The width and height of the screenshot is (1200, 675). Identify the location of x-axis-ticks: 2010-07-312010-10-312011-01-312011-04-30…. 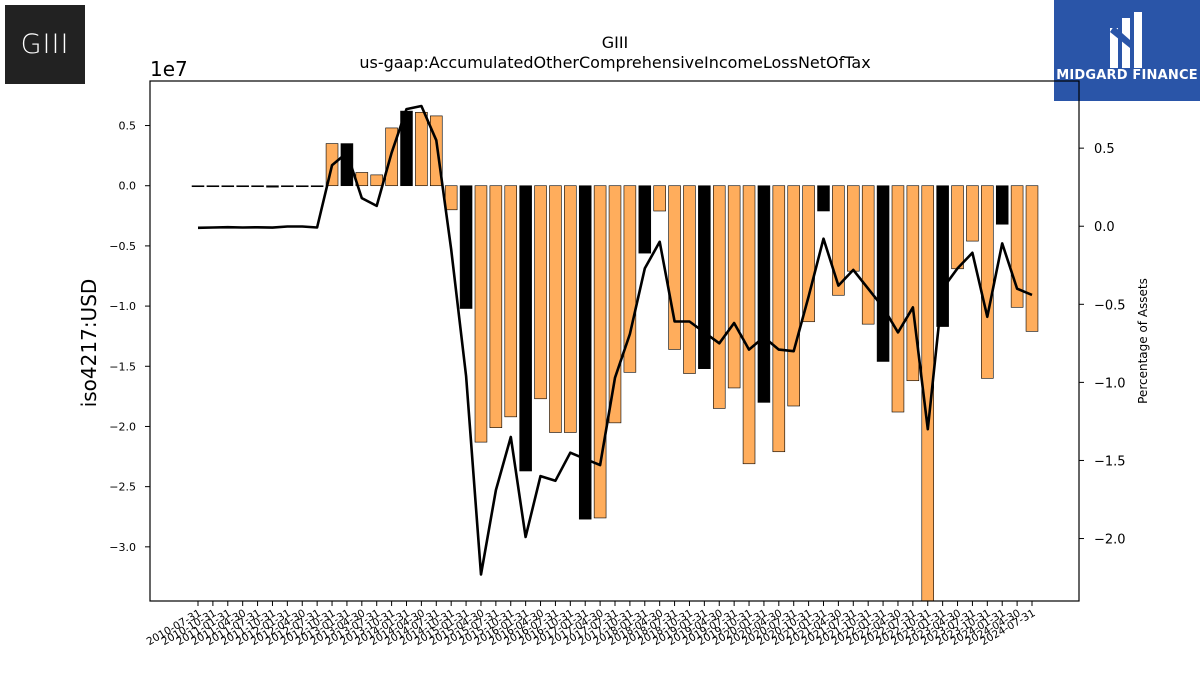
(591, 624).